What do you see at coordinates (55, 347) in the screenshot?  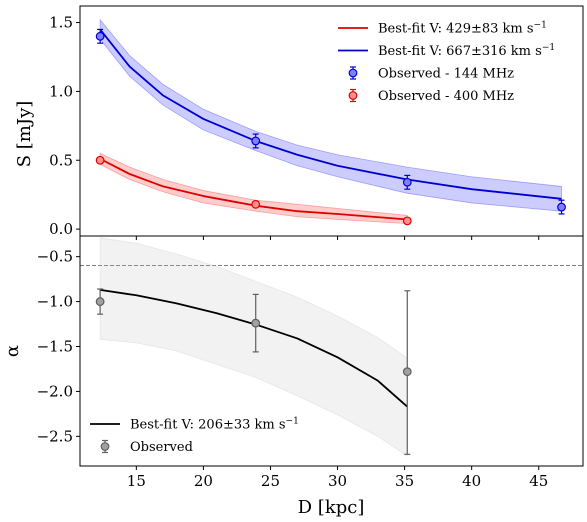 I see `y-tick-label: −1.5` at bounding box center [55, 347].